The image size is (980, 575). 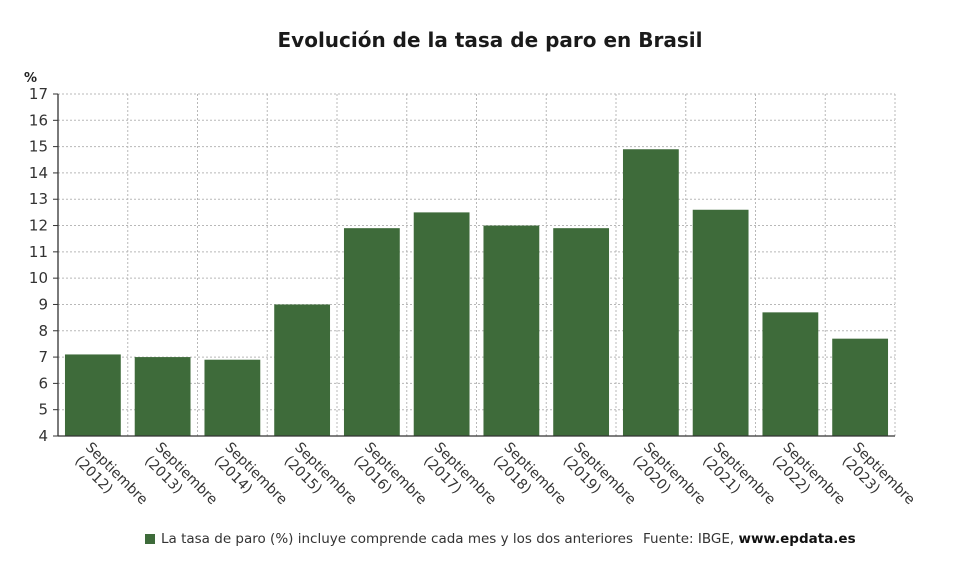 What do you see at coordinates (43, 265) in the screenshot?
I see `y-axis-ticks: 4 5 6 7 8 9 10 11 12 13 14 15 16 17` at bounding box center [43, 265].